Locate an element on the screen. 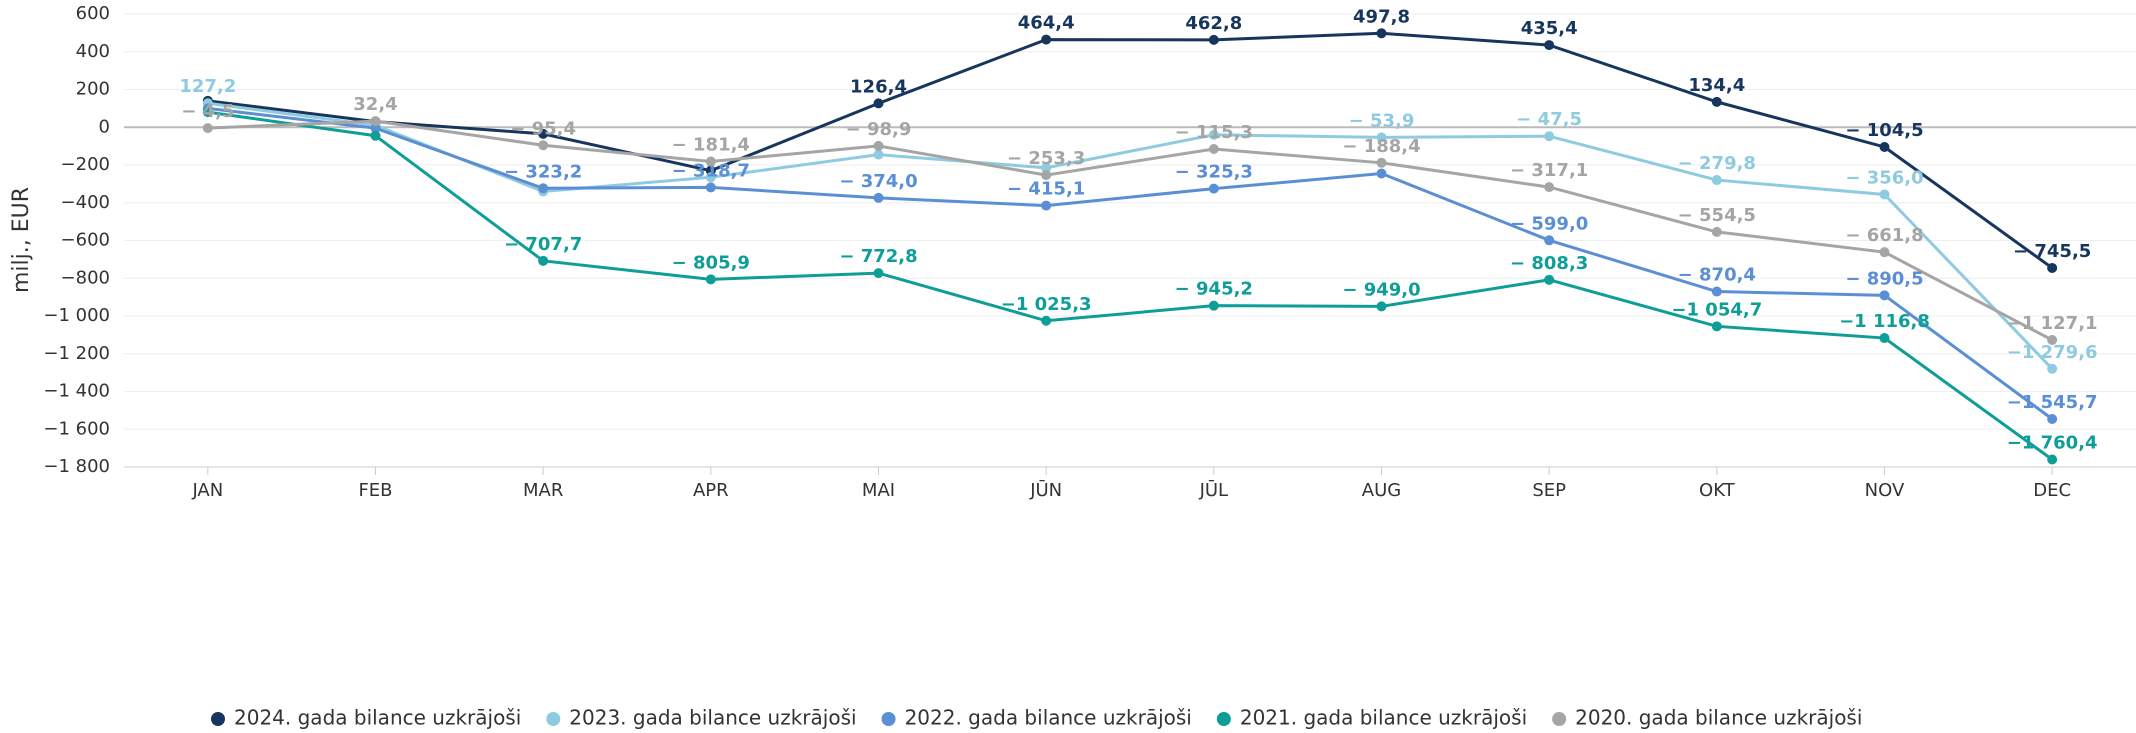  data-label: − 772,8 is located at coordinates (878, 256).